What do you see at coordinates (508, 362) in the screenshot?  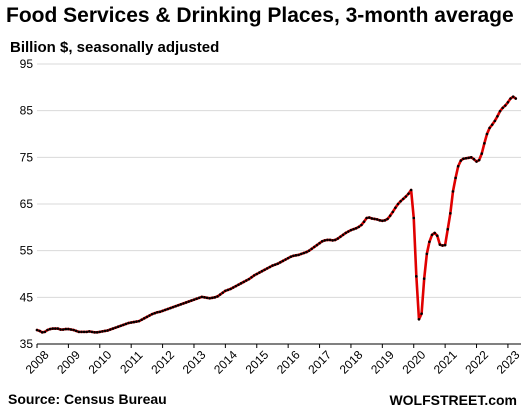 I see `x-tick-label-2023: 2023` at bounding box center [508, 362].